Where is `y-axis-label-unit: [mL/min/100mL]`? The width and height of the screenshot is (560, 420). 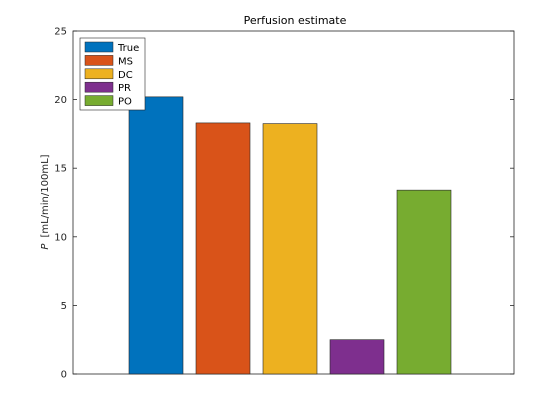 y-axis-label-unit: [mL/min/100mL] is located at coordinates (45, 195).